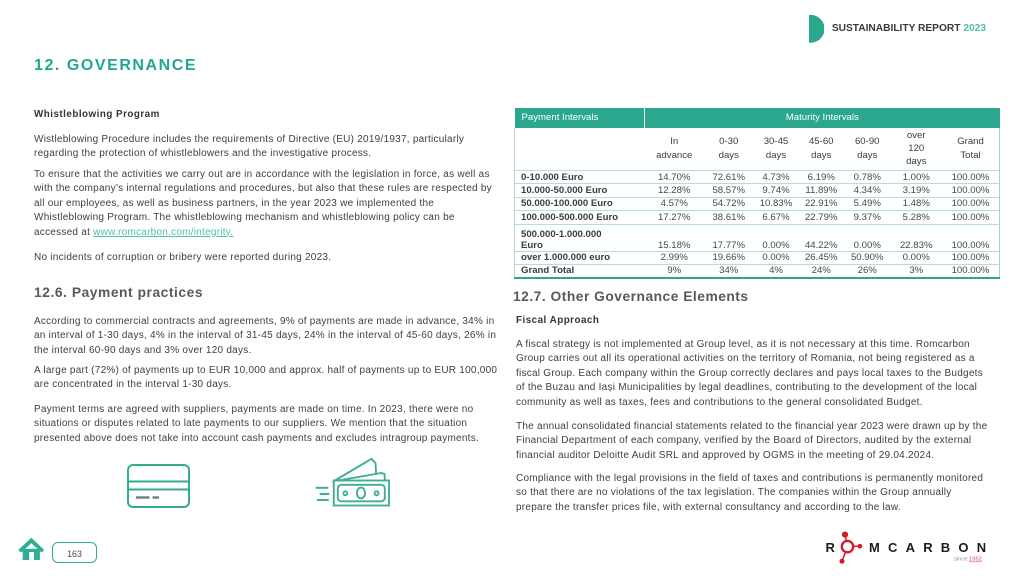  Describe the element at coordinates (930, 547) in the screenshot. I see `svg-text: MCARBON` at that location.